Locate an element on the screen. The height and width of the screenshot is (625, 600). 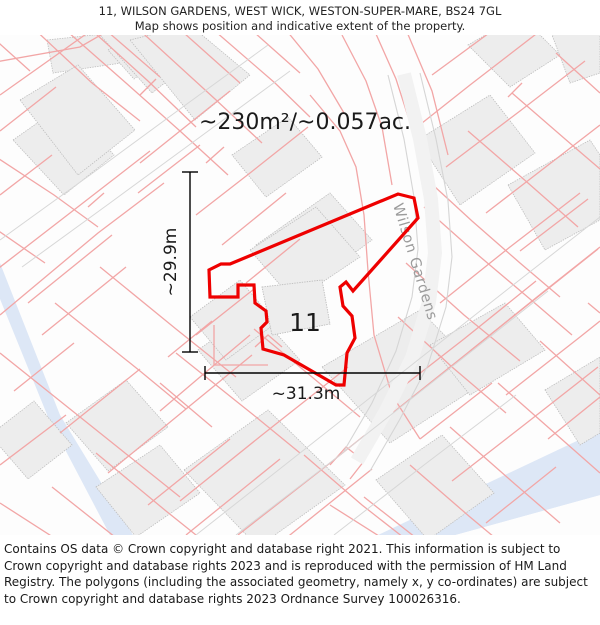
vertical-dimension-group: ~29.9m is located at coordinates (179, 262).